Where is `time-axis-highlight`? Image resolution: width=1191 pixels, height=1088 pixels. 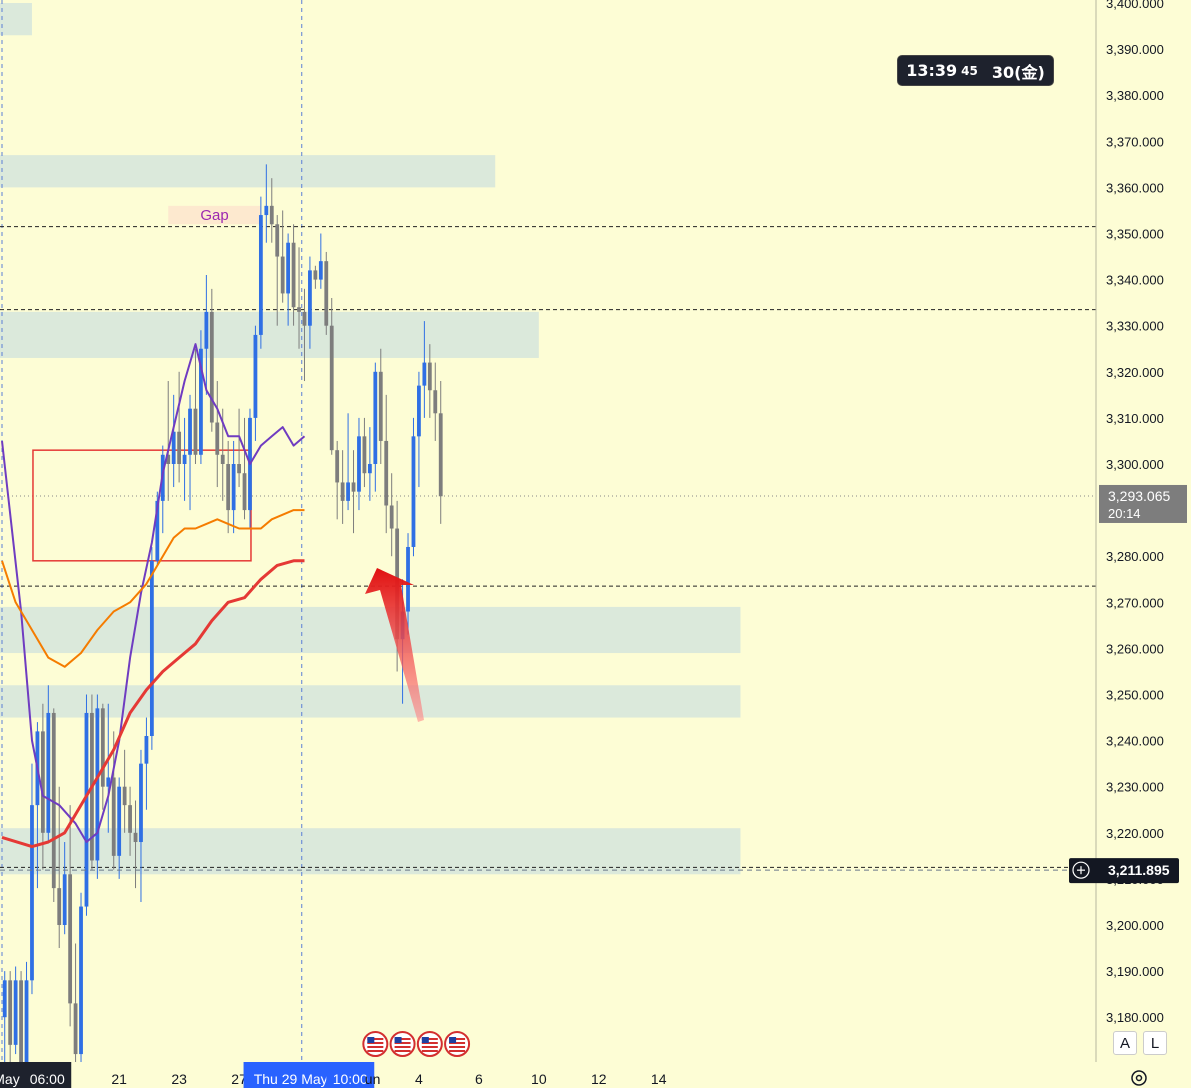 time-axis-highlight is located at coordinates (47, 1075).